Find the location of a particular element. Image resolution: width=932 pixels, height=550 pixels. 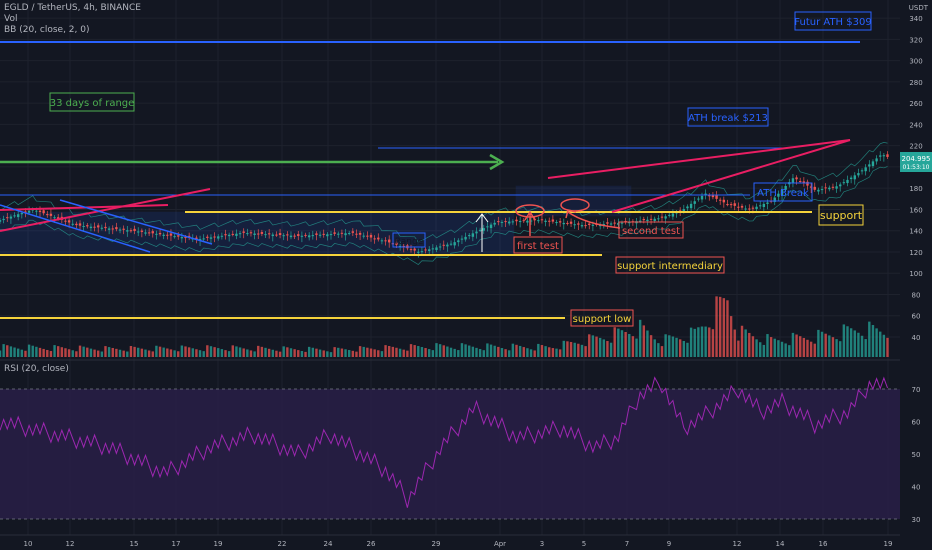

label-first-test: first test is located at coordinates (538, 245).